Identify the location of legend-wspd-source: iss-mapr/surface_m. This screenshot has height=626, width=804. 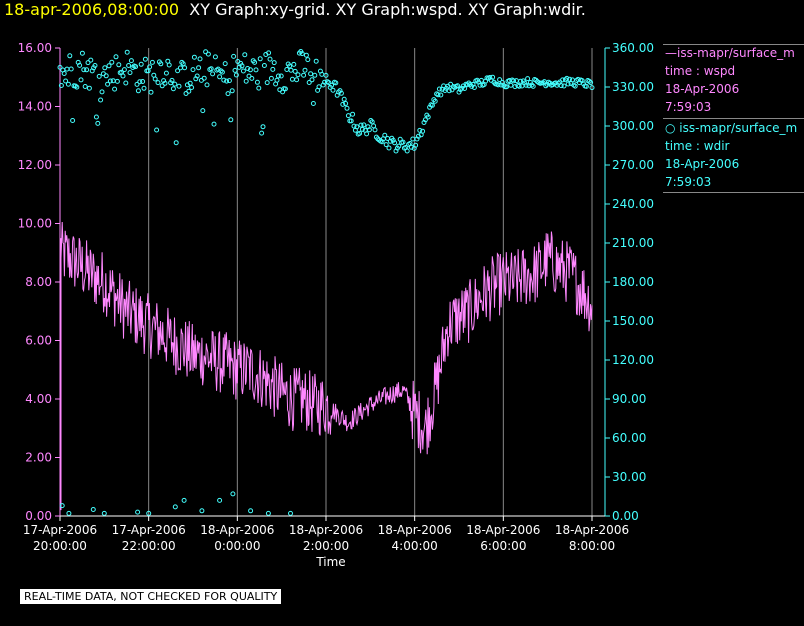
(736, 53).